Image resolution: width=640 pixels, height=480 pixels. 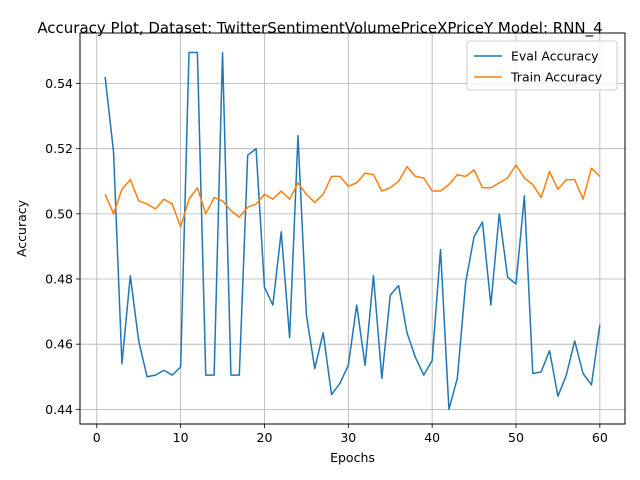 What do you see at coordinates (59, 279) in the screenshot?
I see `y-tick-label: 0.48` at bounding box center [59, 279].